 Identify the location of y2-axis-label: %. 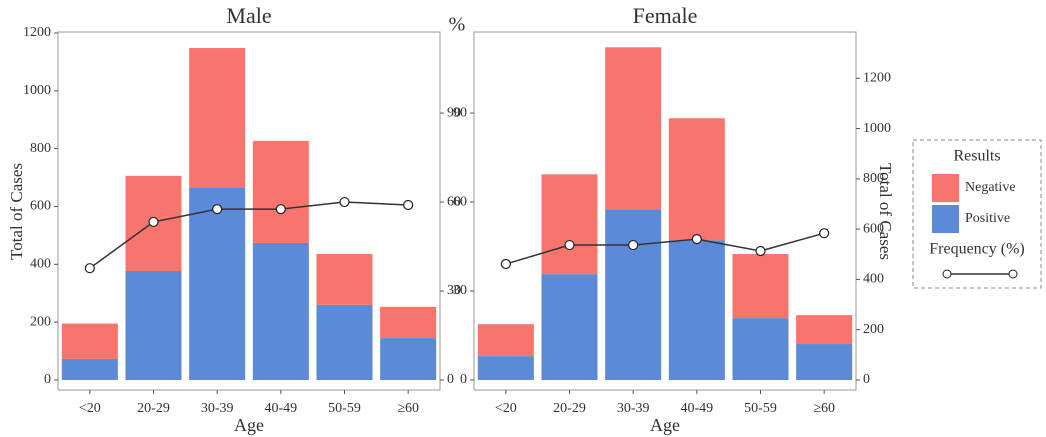
(457, 25).